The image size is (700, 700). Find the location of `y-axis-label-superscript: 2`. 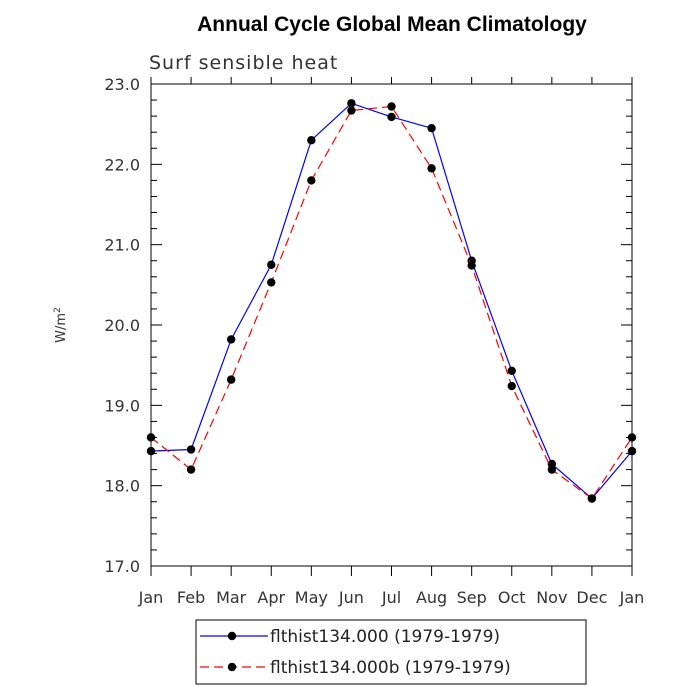

y-axis-label-superscript: 2 is located at coordinates (58, 310).